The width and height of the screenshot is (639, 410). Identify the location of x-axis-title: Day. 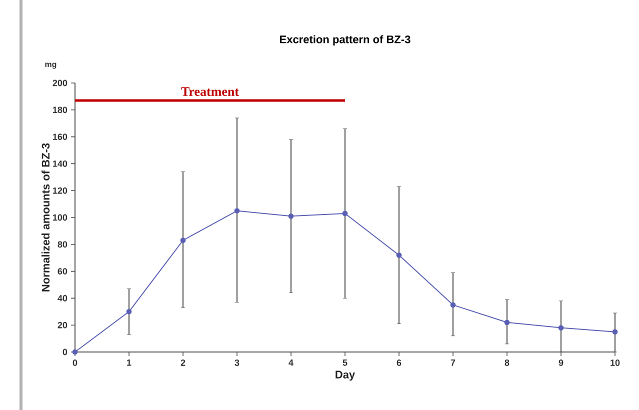
(346, 375).